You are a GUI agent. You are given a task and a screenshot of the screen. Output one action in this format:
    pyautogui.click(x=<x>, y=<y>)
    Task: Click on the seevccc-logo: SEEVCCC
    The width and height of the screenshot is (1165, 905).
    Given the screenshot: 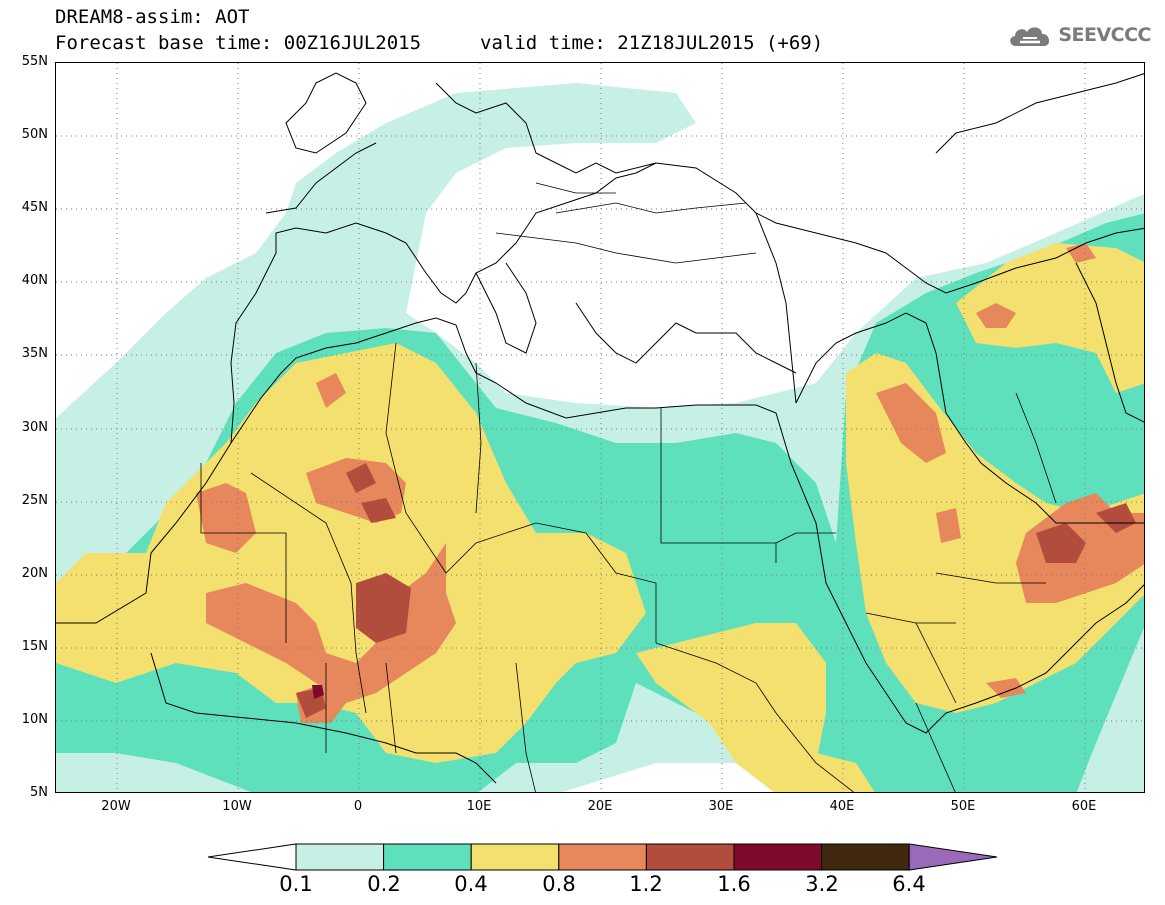 What is the action you would take?
    pyautogui.click(x=1078, y=35)
    